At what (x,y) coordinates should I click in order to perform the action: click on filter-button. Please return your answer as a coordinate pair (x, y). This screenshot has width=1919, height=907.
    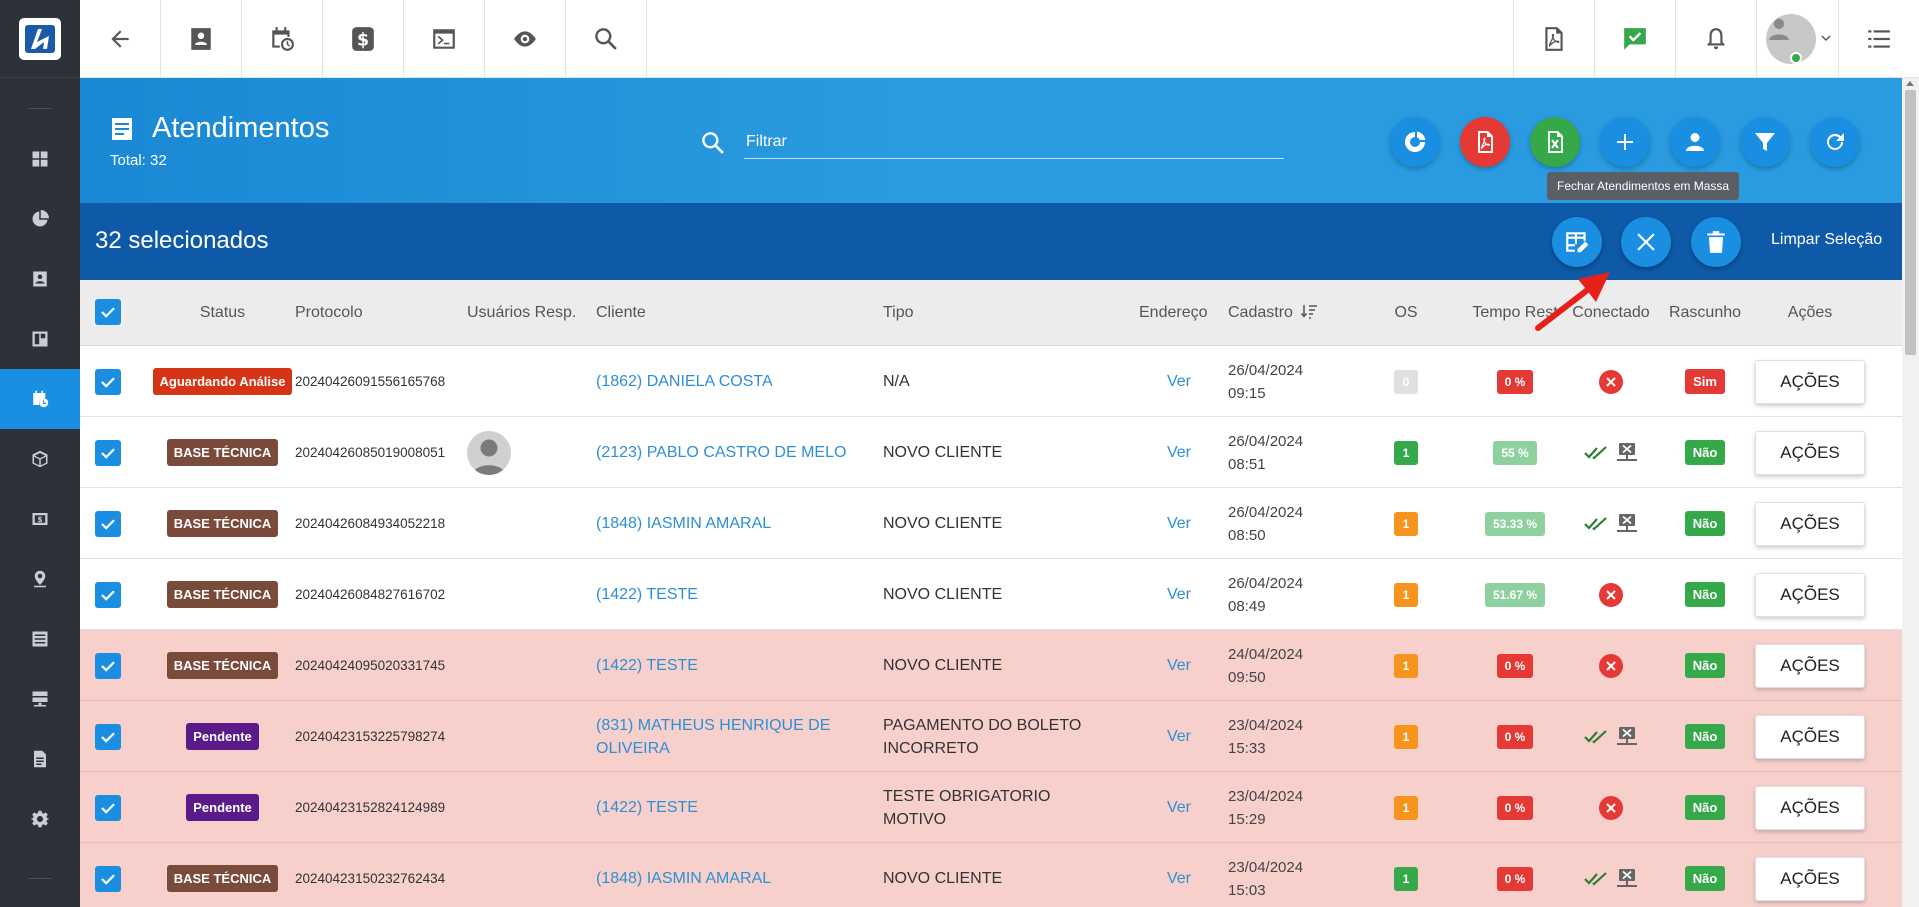
    Looking at the image, I should click on (1765, 142).